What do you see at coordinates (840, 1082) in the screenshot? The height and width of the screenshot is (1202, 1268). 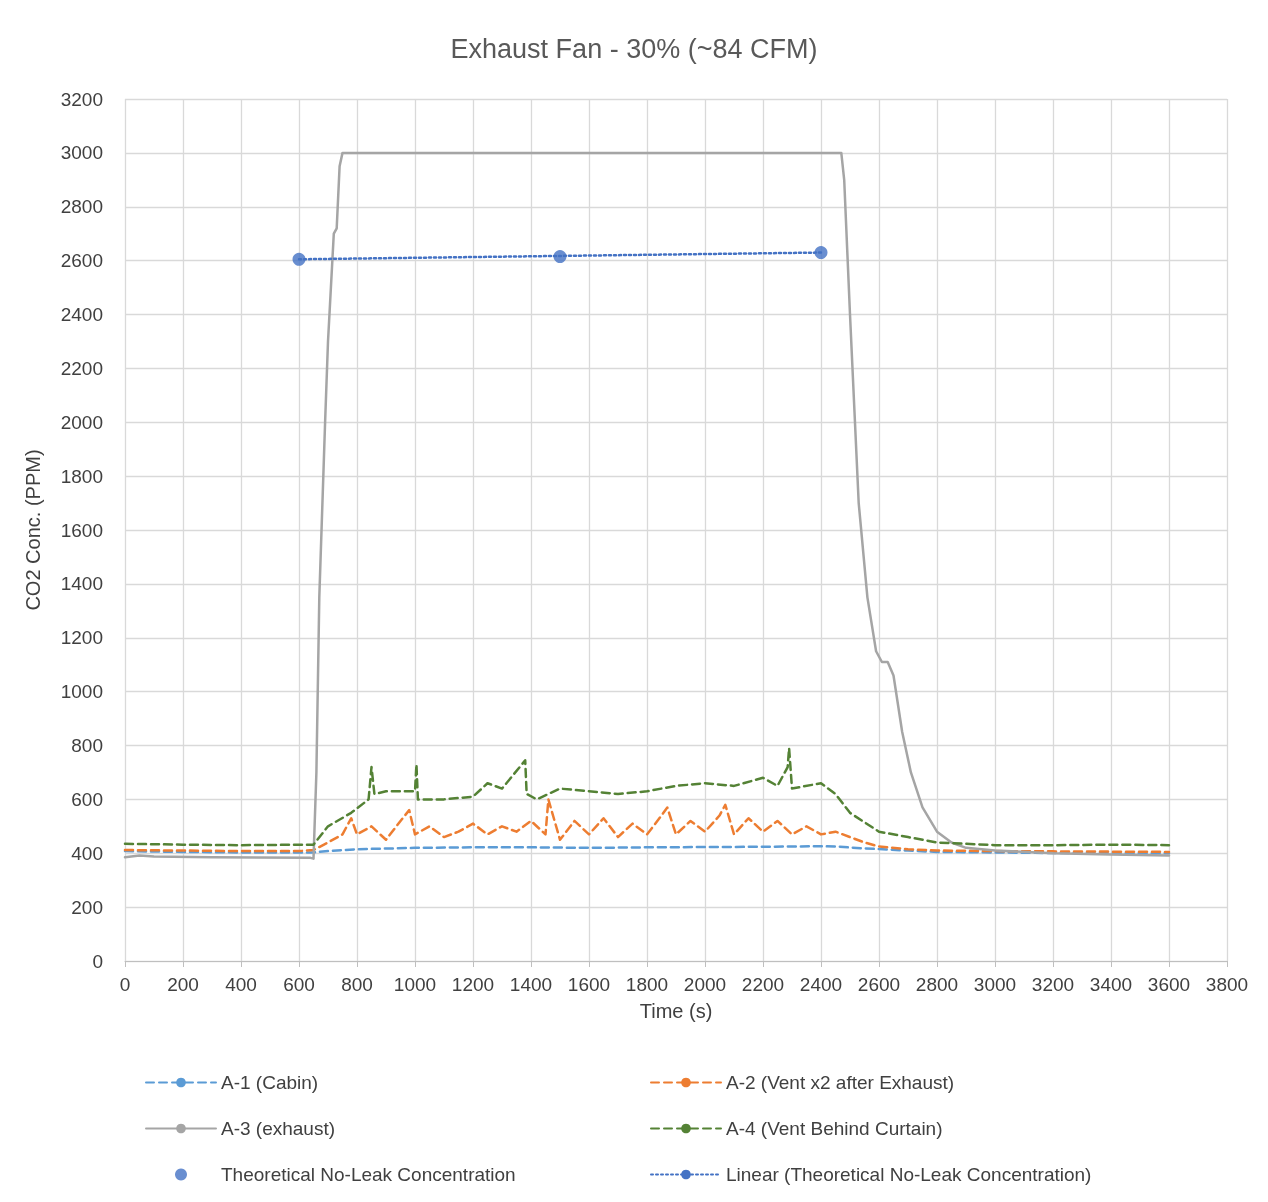 I see `legend-label: A-2 (Vent x2 after Exhaust)` at bounding box center [840, 1082].